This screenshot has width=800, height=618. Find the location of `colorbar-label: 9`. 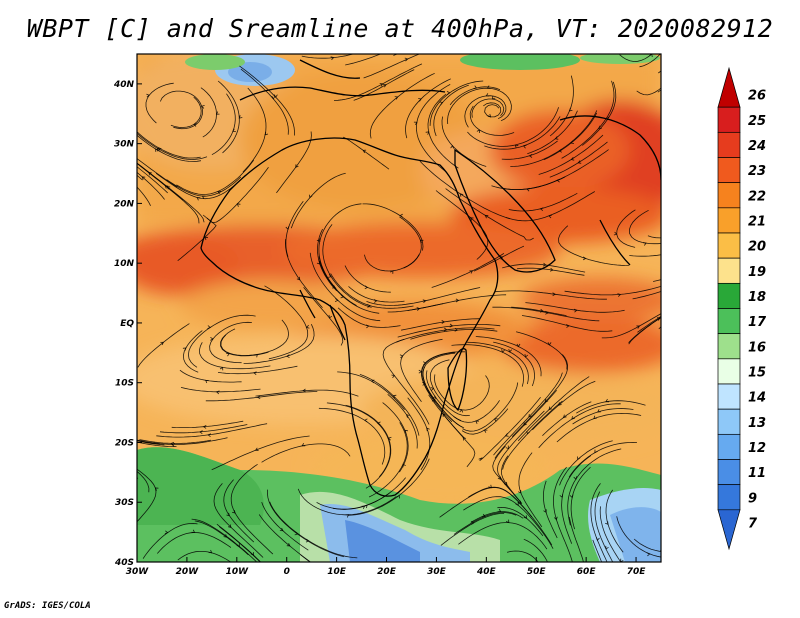

colorbar-label: 9 is located at coordinates (752, 498).